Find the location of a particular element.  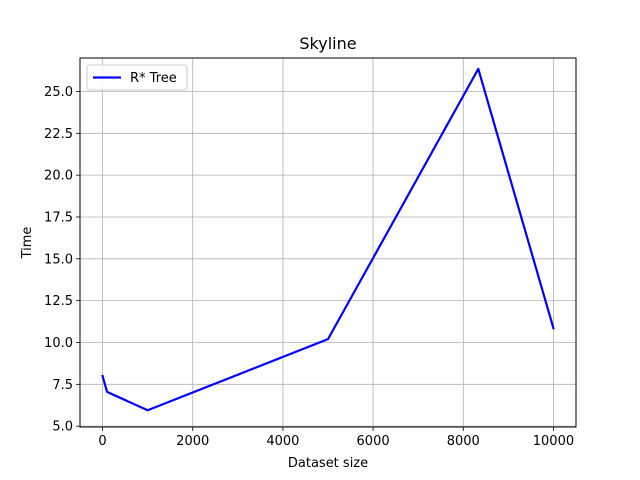

legend-label: R* Tree is located at coordinates (153, 78).